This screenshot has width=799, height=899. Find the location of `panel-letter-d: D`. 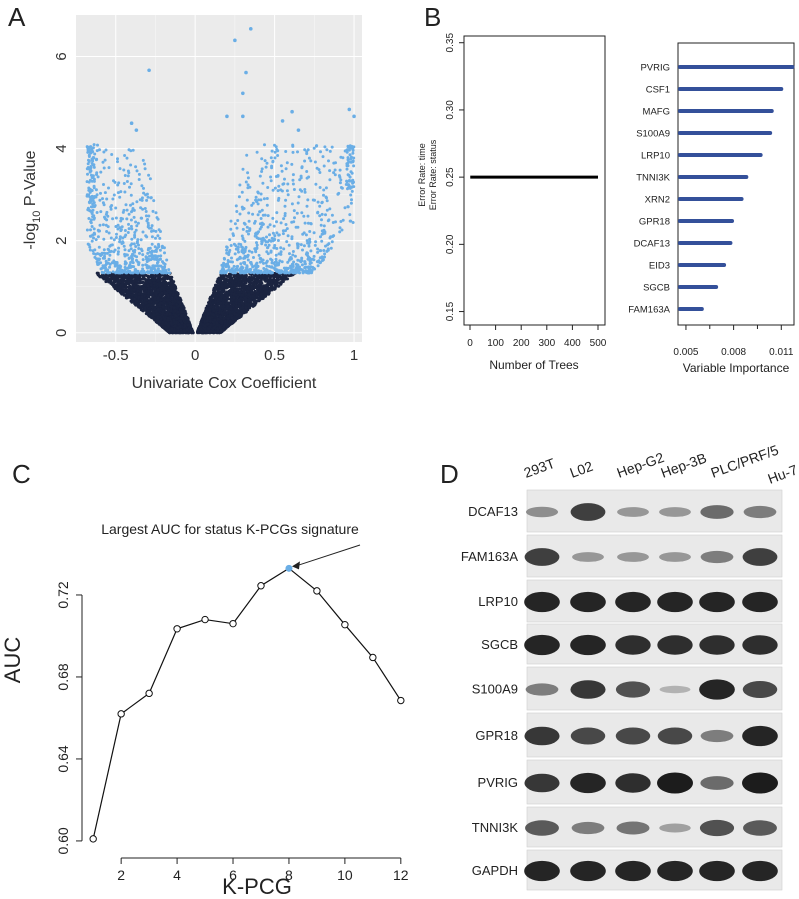

panel-letter-d: D is located at coordinates (449, 474).